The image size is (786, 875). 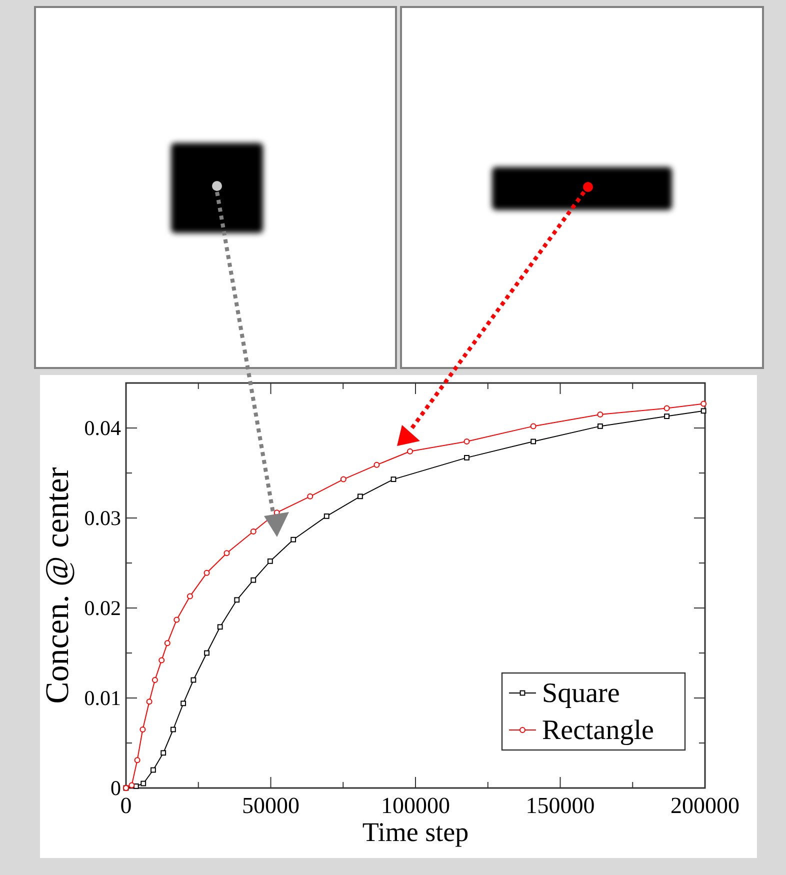 What do you see at coordinates (102, 518) in the screenshot?
I see `y-tick-label: 0.03` at bounding box center [102, 518].